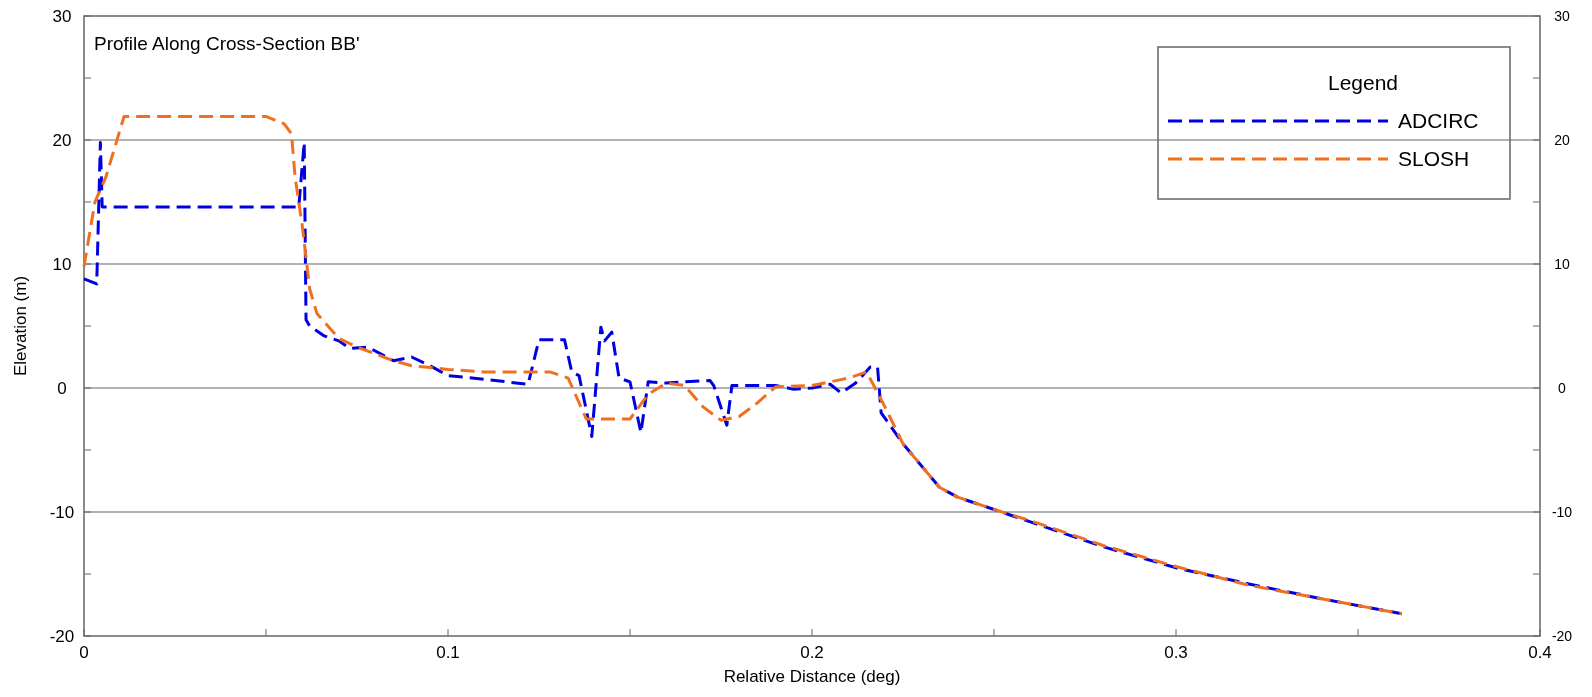 Image resolution: width=1592 pixels, height=697 pixels. Describe the element at coordinates (62, 140) in the screenshot. I see `y-tick-label: 20` at that location.